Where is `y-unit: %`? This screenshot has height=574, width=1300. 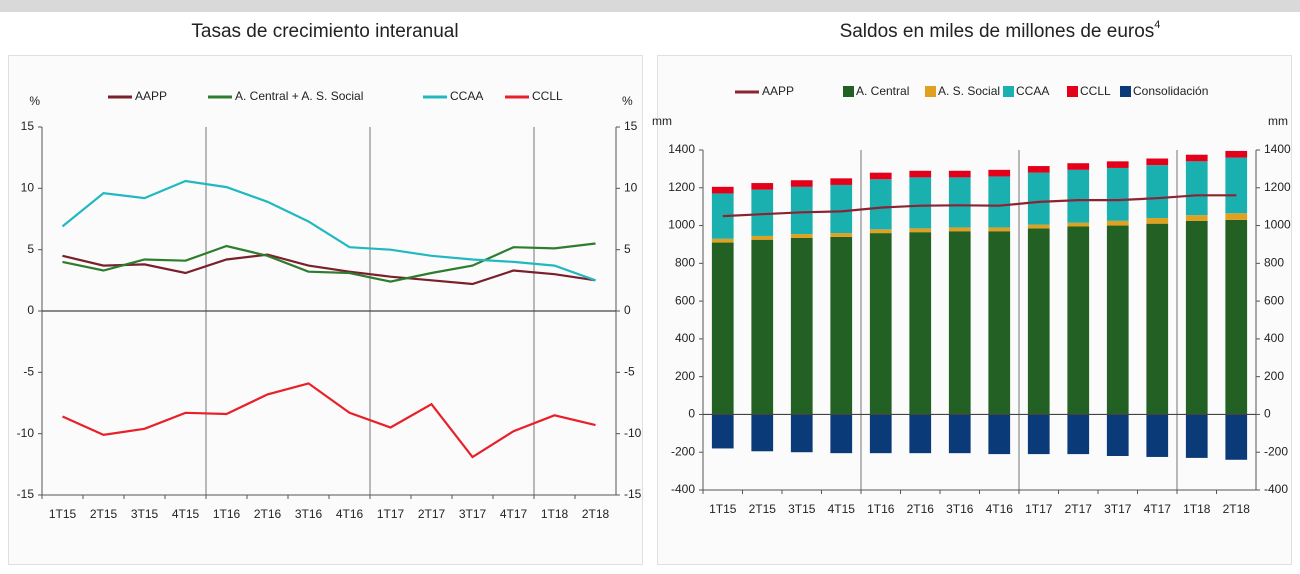
y-unit: % is located at coordinates (627, 101).